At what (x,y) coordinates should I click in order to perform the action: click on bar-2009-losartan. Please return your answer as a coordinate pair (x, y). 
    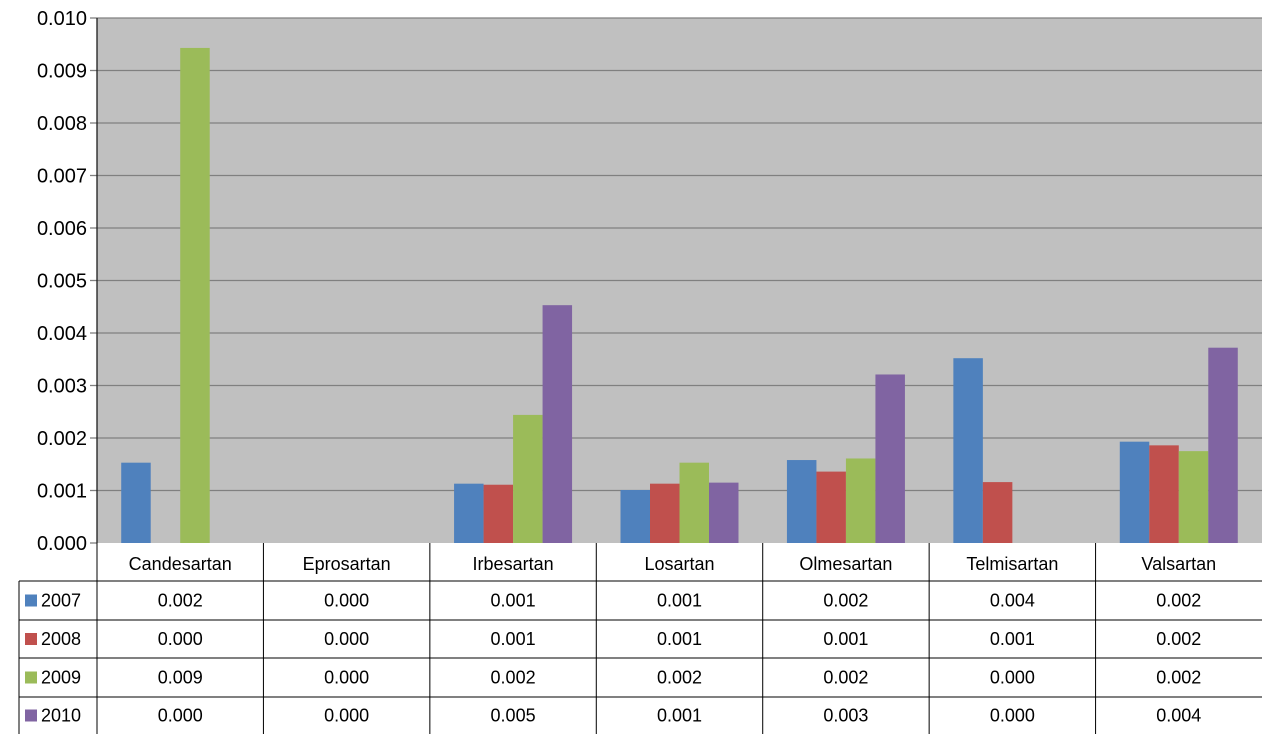
    Looking at the image, I should click on (694, 502).